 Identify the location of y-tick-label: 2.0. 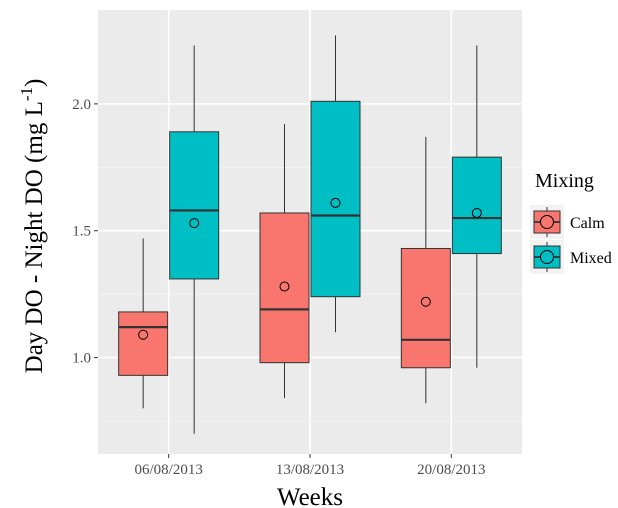
(81, 105).